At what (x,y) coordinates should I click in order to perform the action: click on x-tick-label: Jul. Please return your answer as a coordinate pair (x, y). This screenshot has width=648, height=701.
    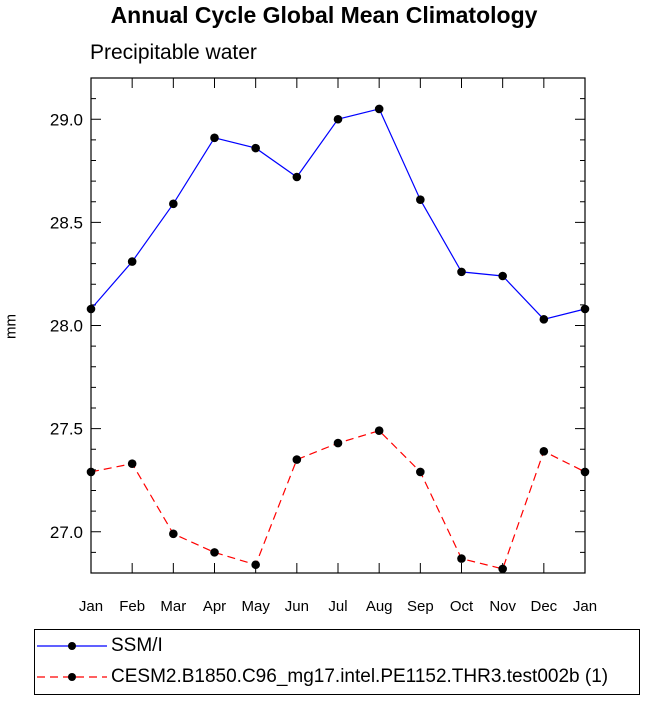
    Looking at the image, I should click on (337, 606).